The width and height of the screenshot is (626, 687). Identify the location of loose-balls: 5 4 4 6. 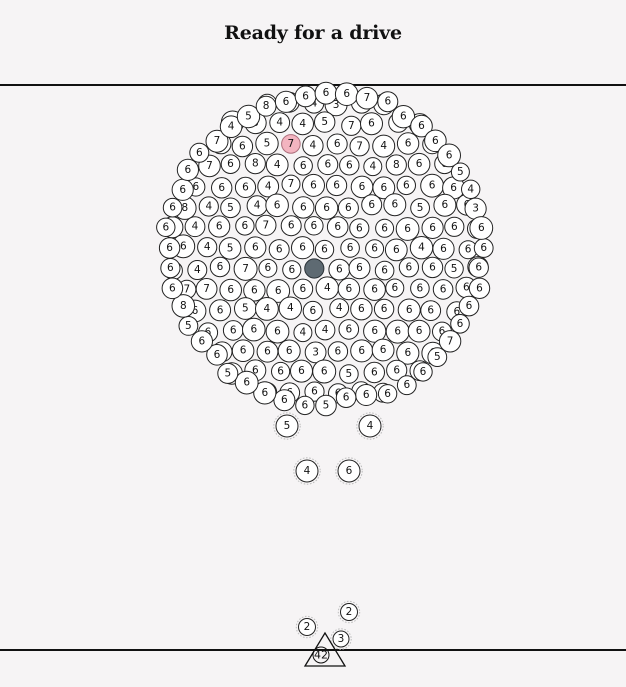
(328, 448).